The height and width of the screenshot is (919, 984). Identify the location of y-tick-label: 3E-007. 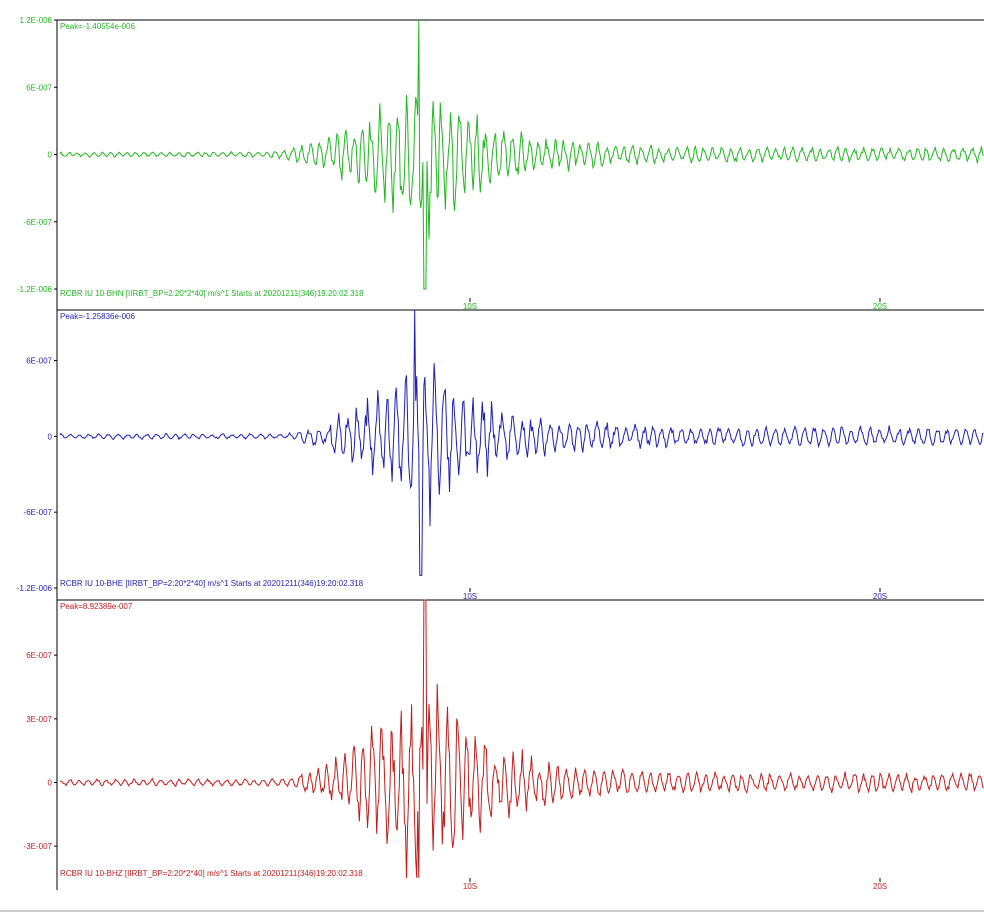
(39, 719).